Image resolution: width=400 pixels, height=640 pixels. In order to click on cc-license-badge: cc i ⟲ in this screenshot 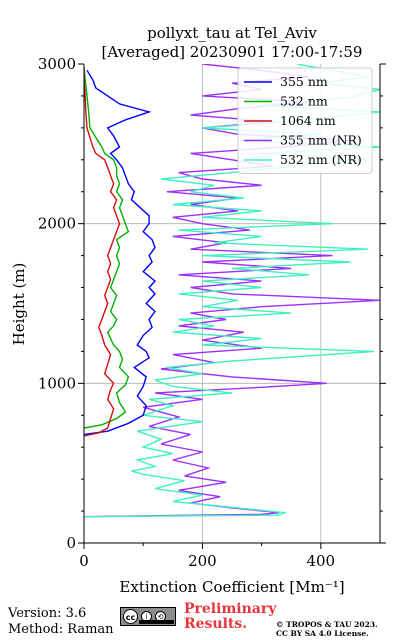, I will do `click(148, 616)`.